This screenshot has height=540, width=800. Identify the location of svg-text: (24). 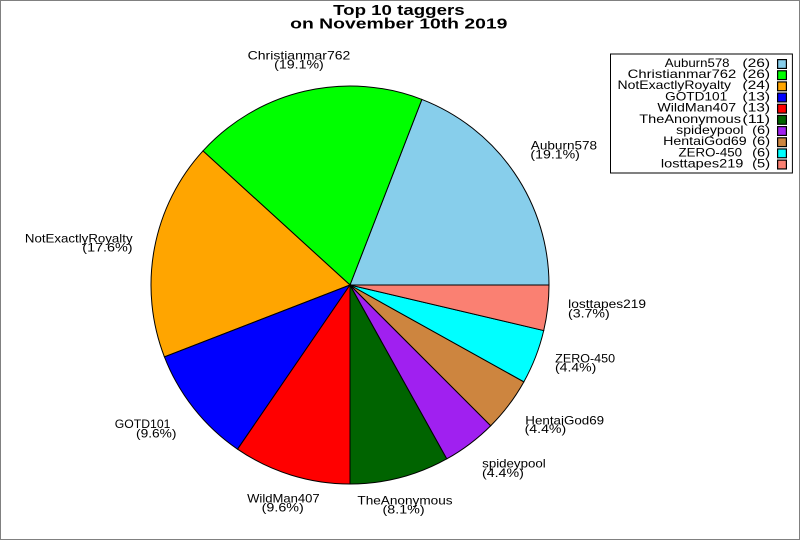
(756, 85).